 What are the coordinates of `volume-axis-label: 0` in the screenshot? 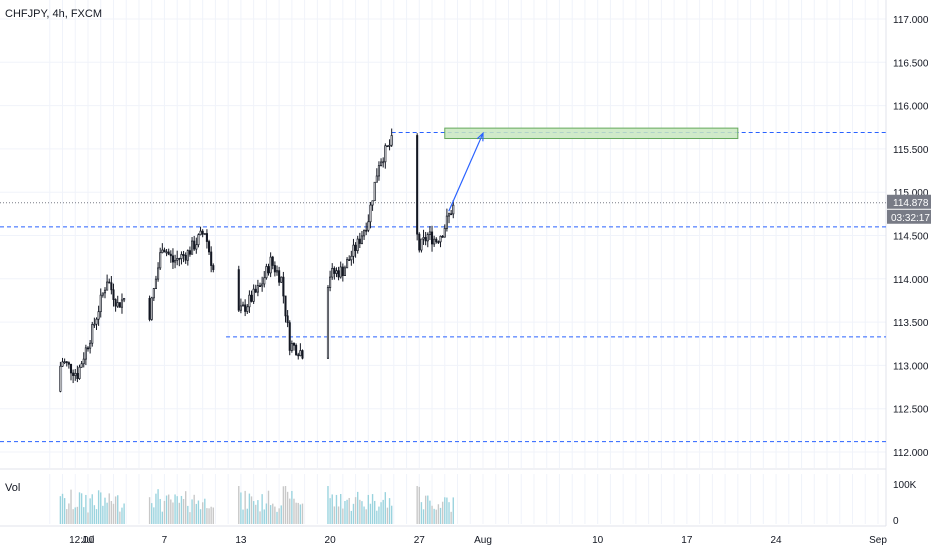 It's located at (896, 521).